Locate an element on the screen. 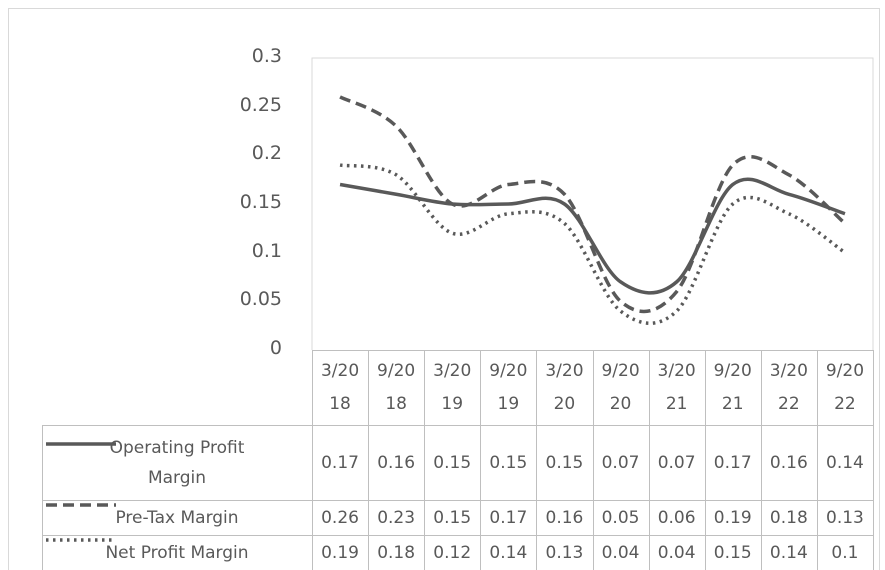 Image resolution: width=885 pixels, height=570 pixels. x-tick-cell: 3/2019 is located at coordinates (452, 387).